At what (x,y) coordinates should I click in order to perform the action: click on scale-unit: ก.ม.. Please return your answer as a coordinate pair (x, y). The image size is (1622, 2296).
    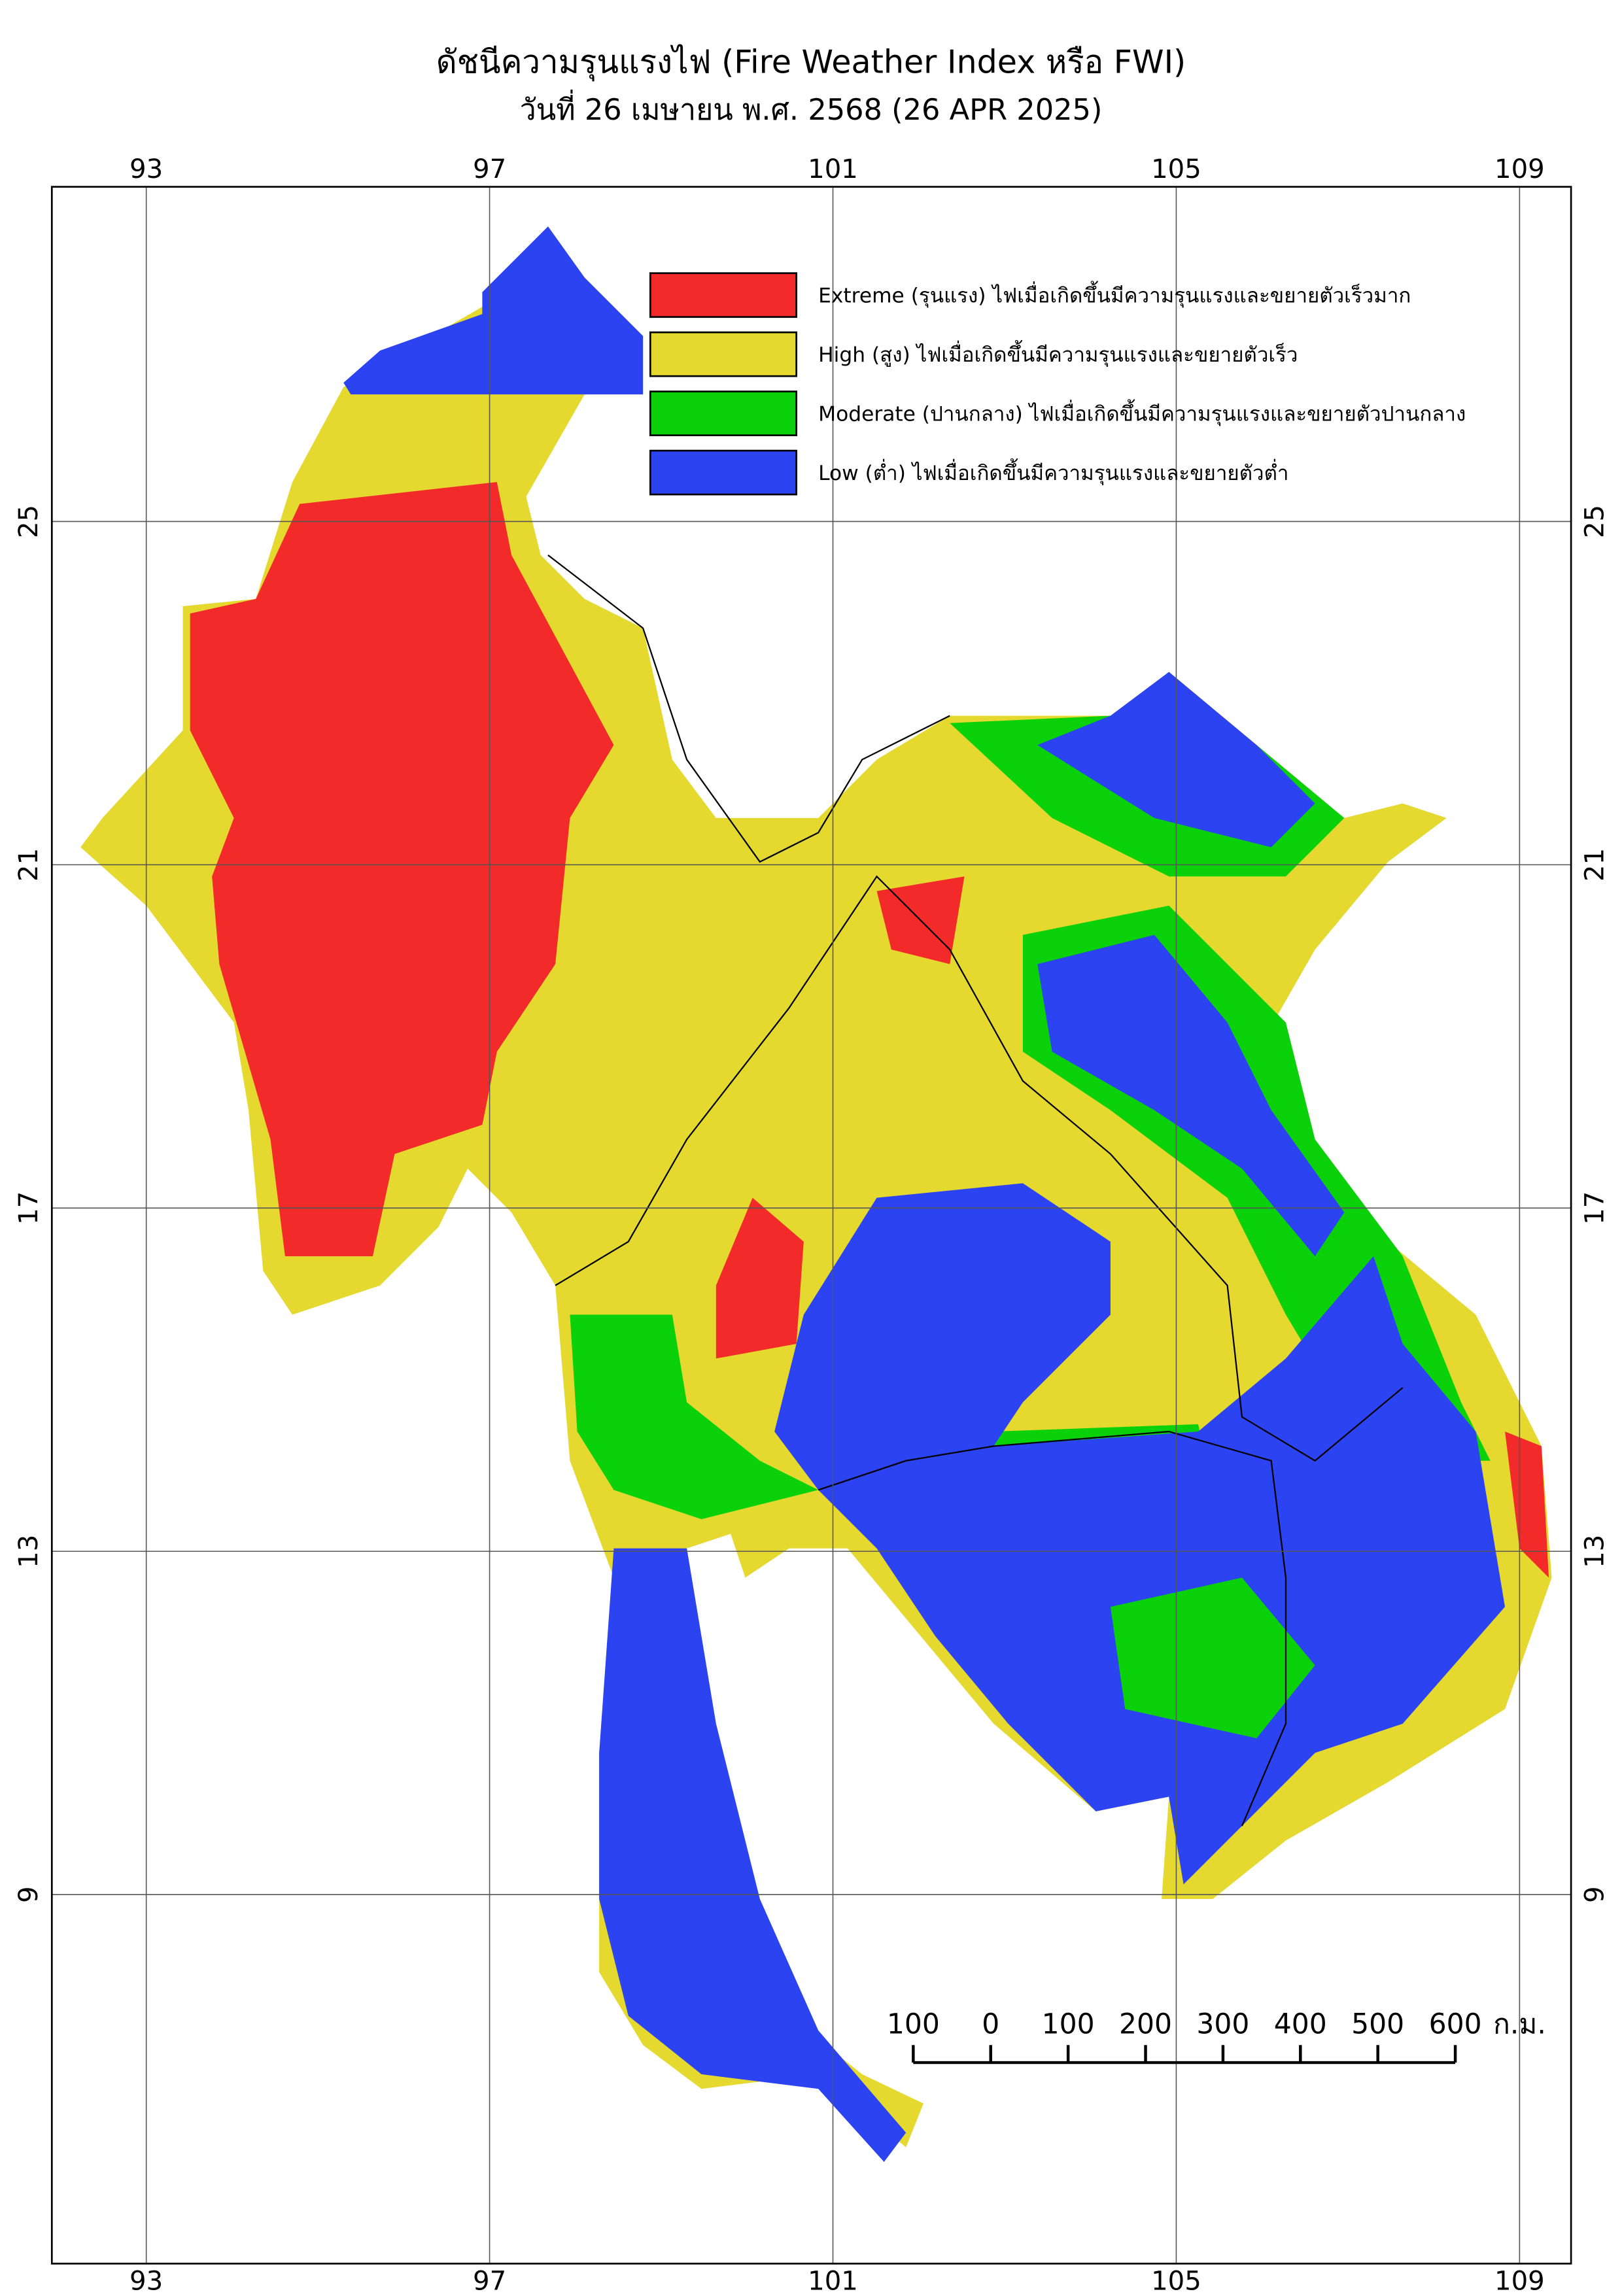
    Looking at the image, I should click on (1520, 2024).